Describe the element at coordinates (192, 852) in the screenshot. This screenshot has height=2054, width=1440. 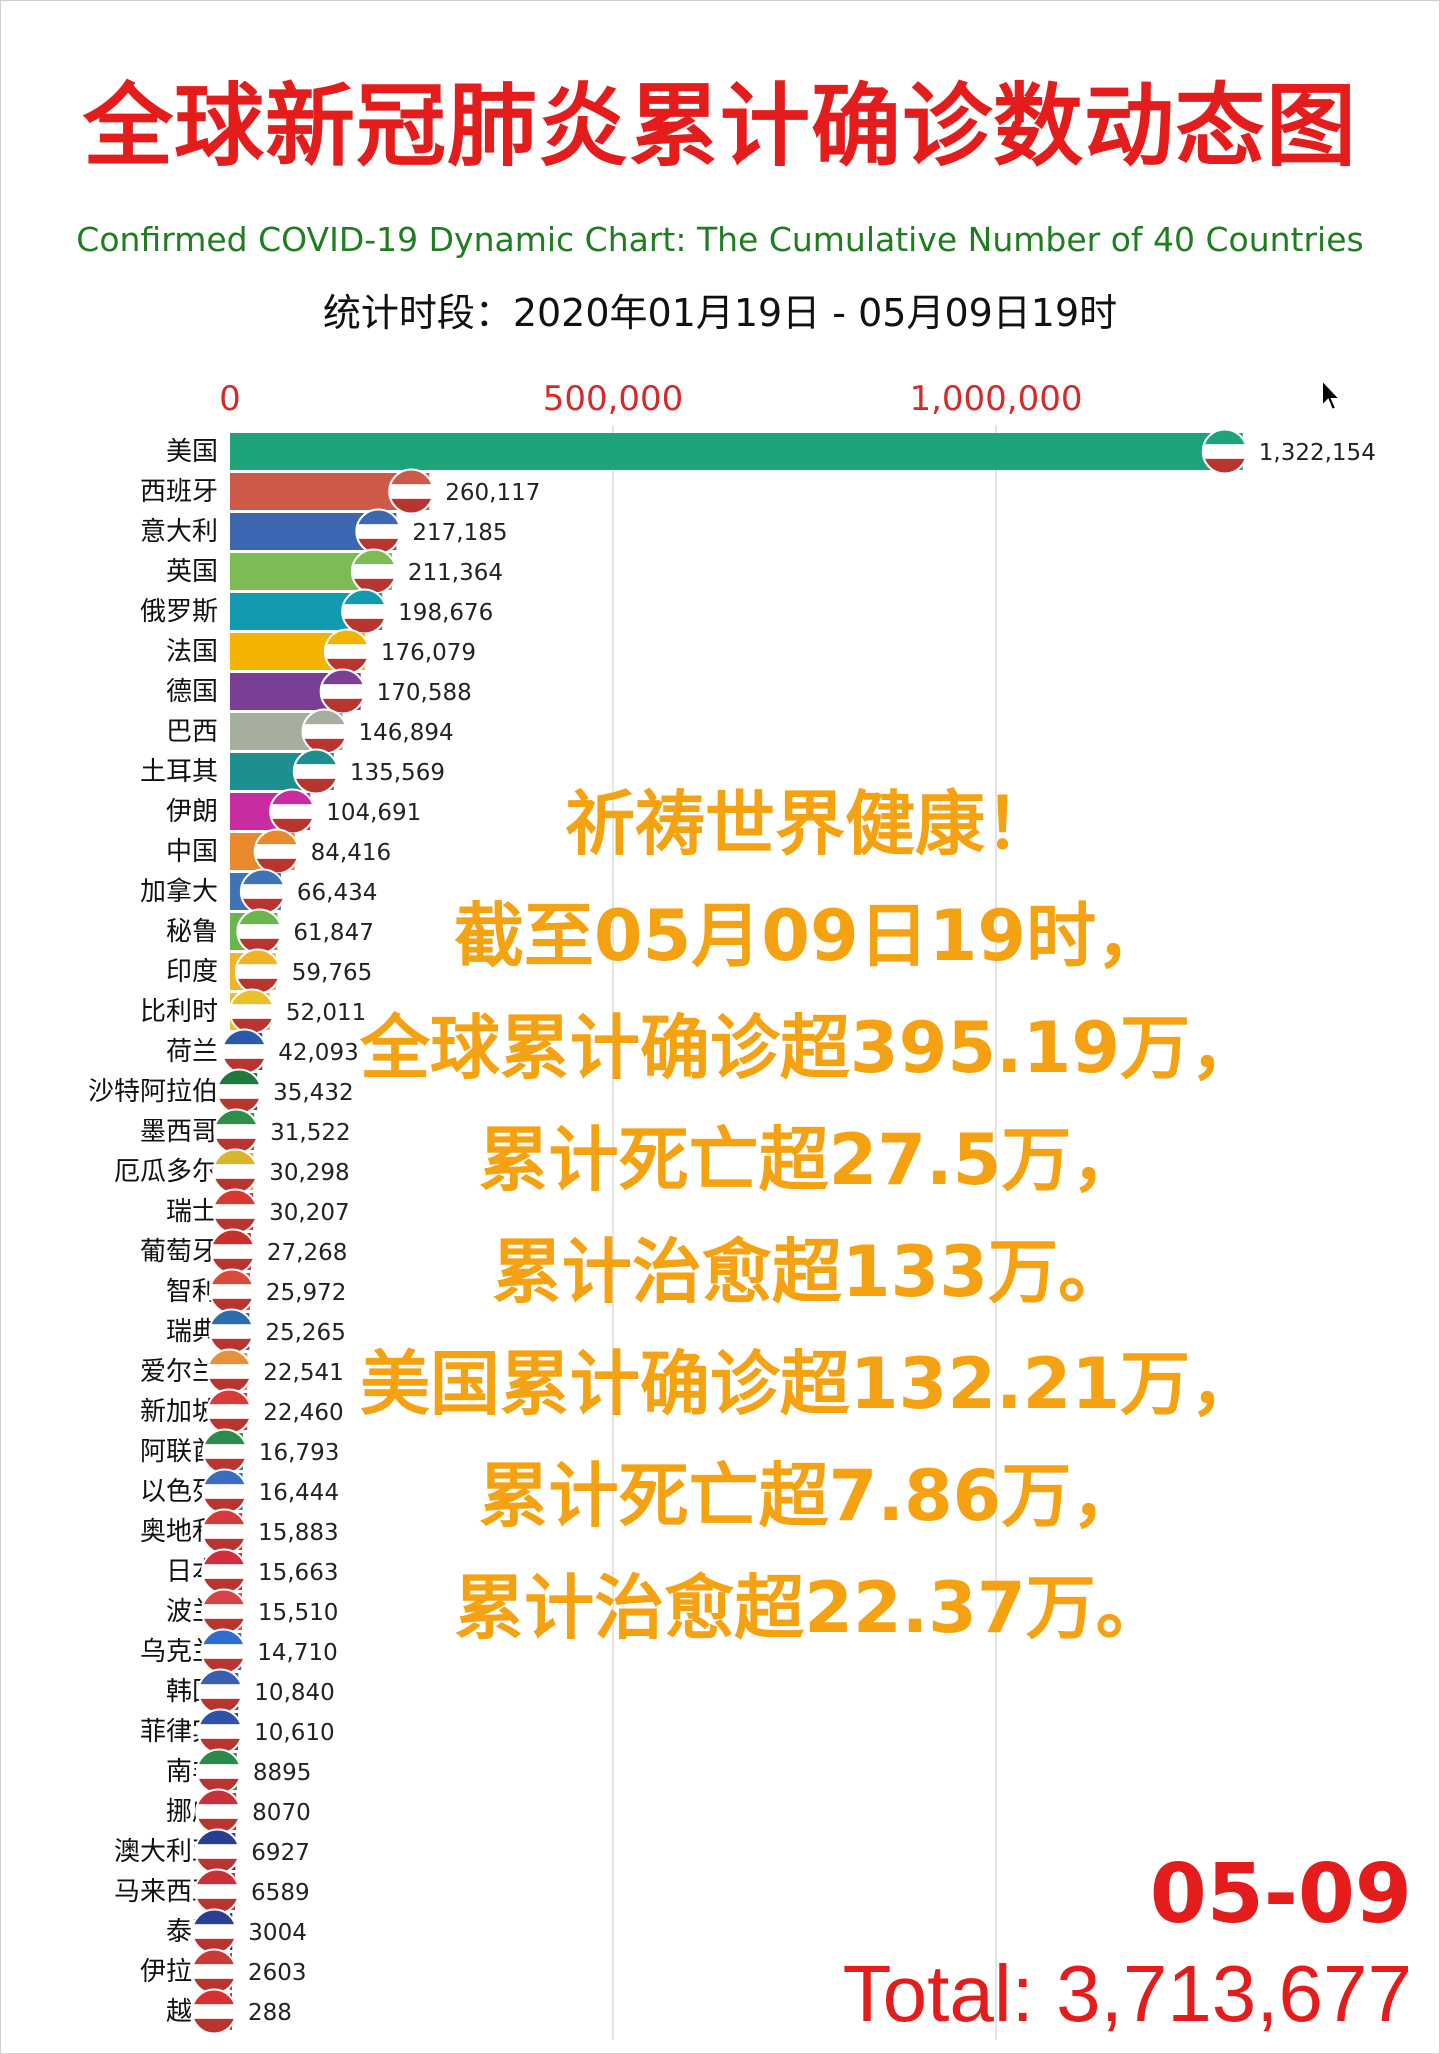
I see `country-label: 中国` at that location.